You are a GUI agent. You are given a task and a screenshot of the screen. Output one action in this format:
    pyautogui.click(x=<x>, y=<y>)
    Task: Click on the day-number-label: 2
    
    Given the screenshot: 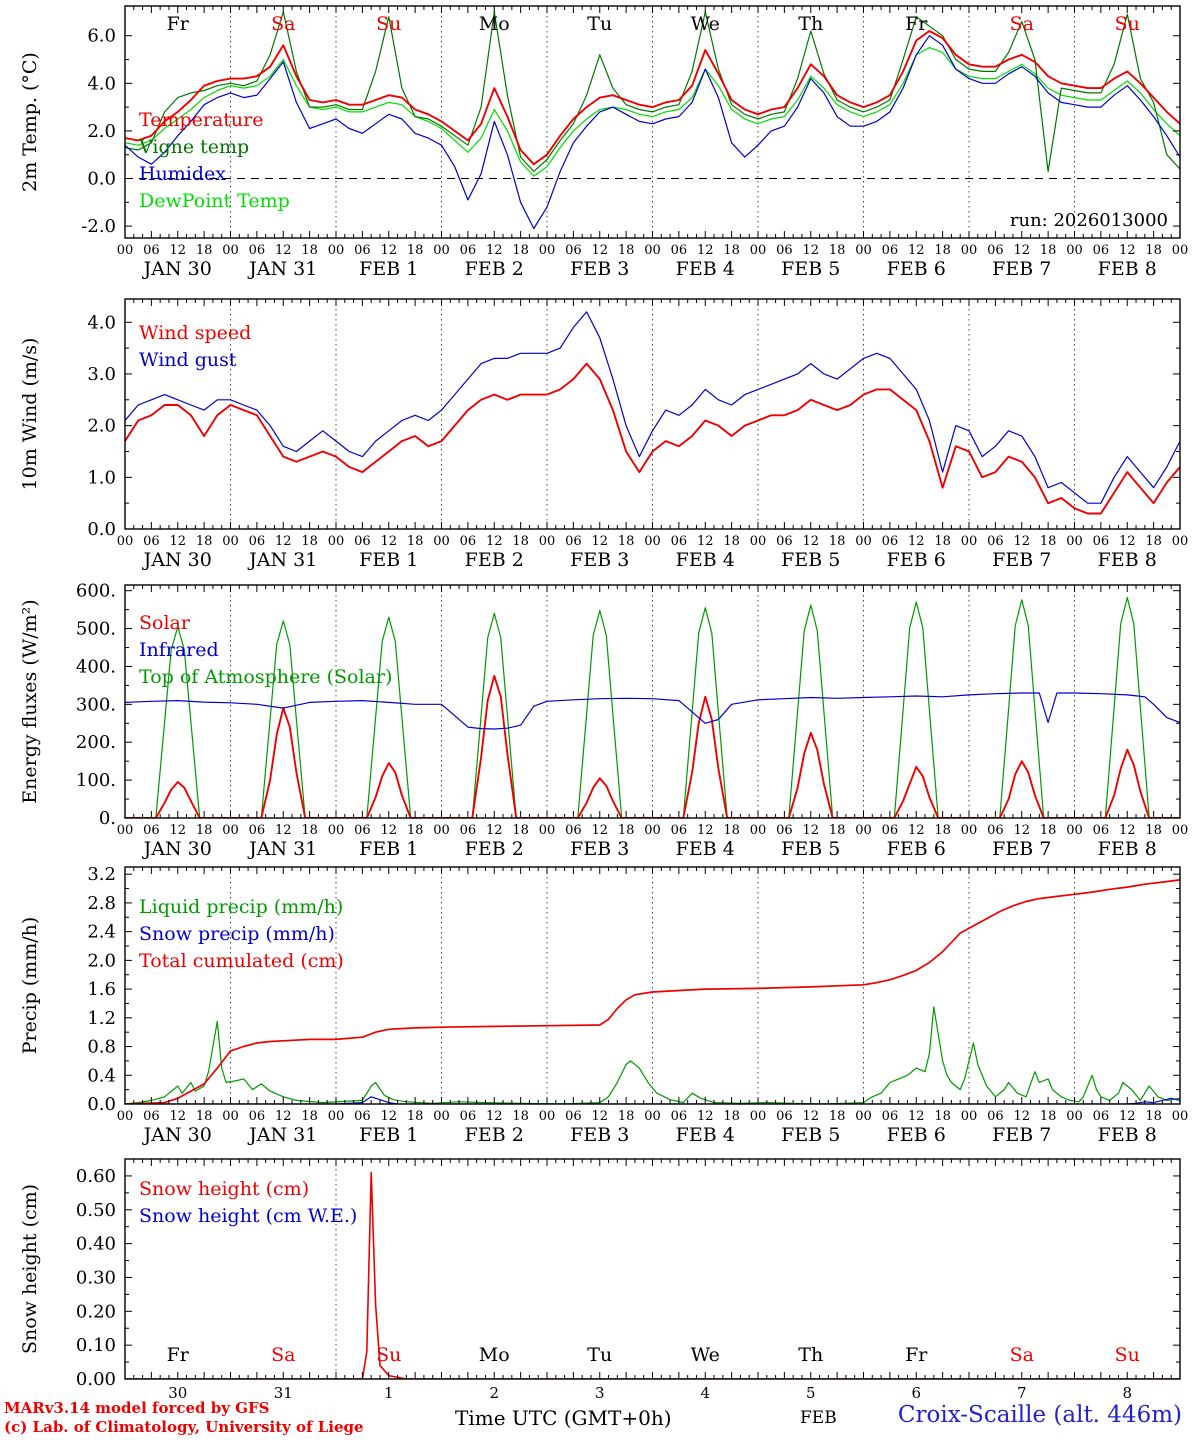 What is the action you would take?
    pyautogui.click(x=494, y=1393)
    